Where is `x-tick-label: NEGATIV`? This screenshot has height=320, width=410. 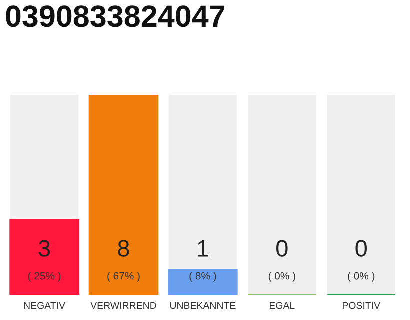 x-tick-label: NEGATIV is located at coordinates (45, 306).